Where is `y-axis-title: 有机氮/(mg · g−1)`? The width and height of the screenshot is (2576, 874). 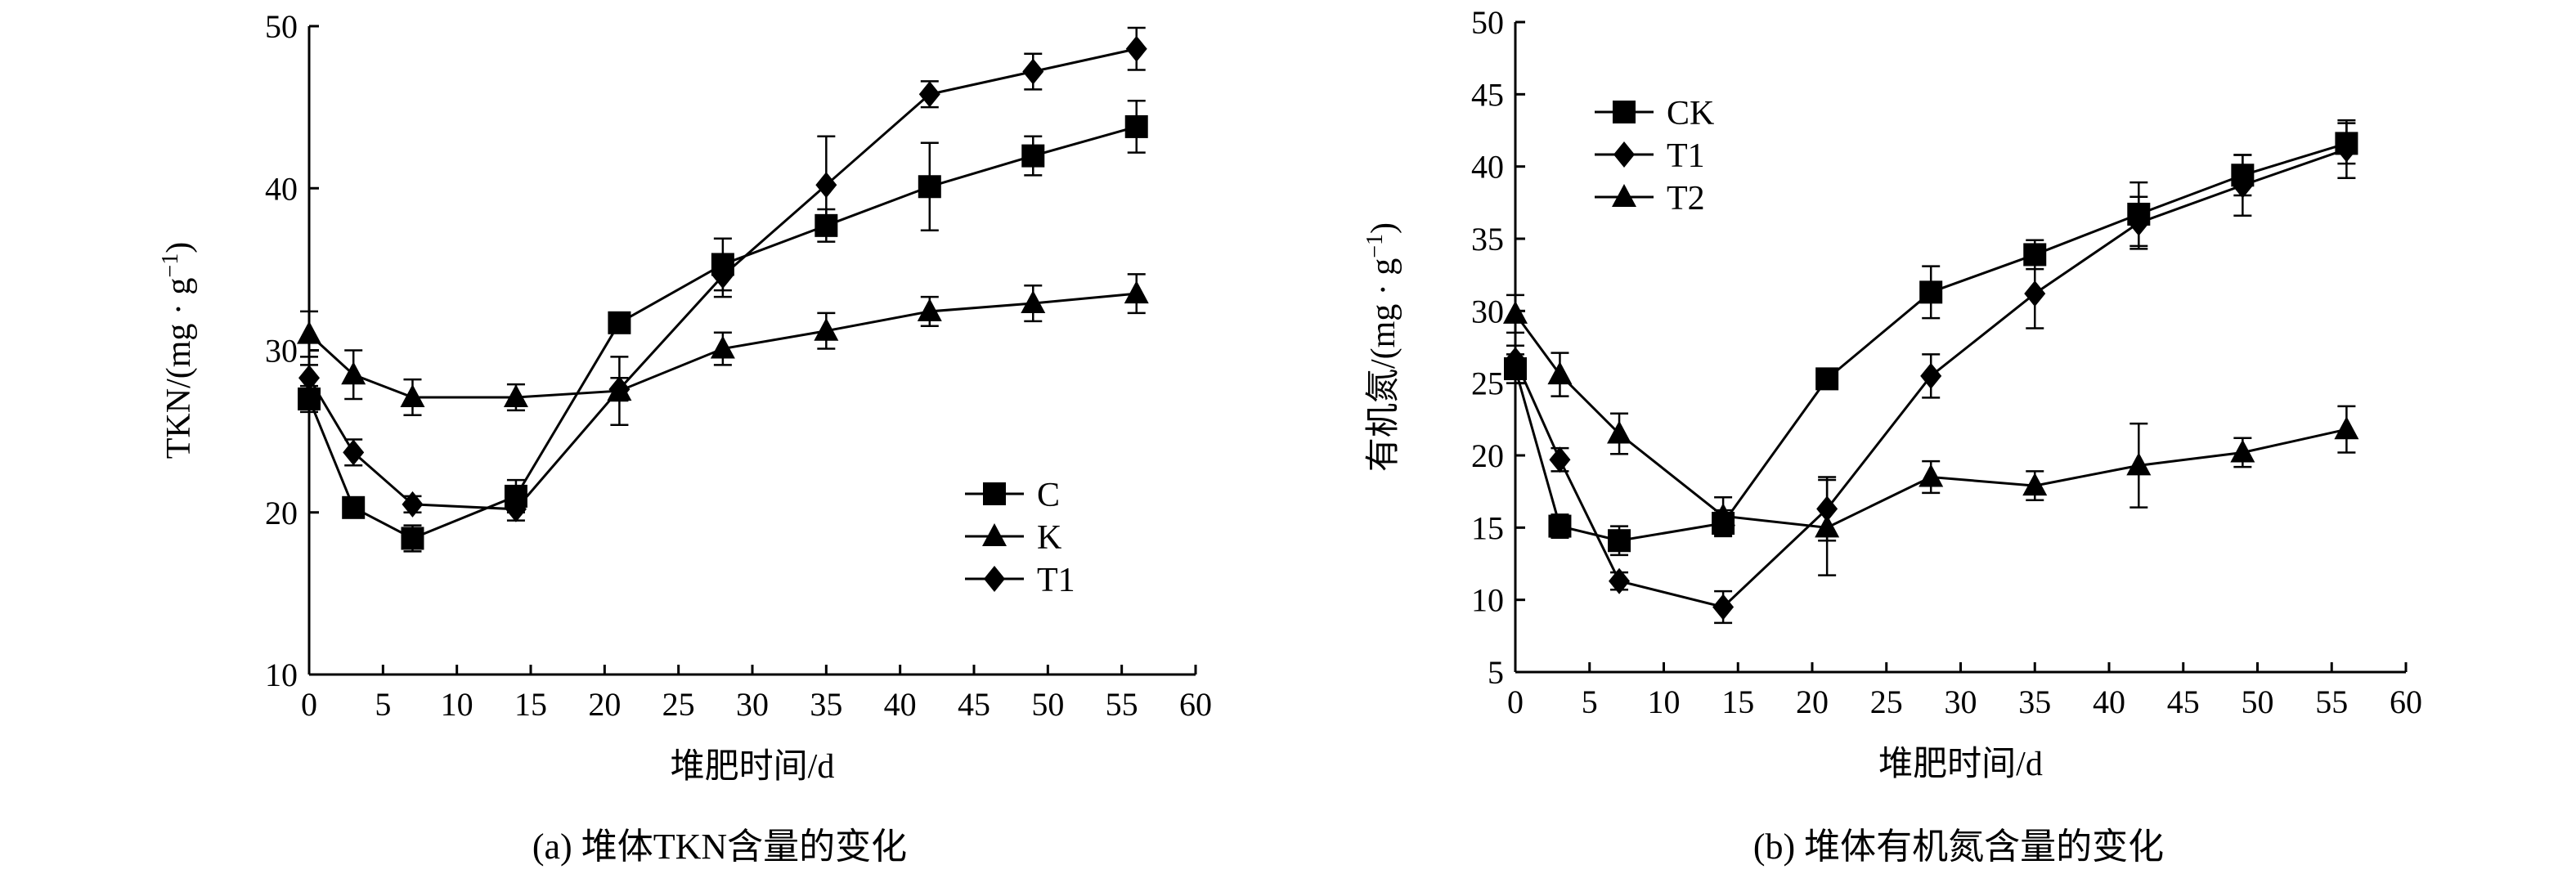
y-axis-title: 有机氮/(mg · g−1) is located at coordinates (1382, 347).